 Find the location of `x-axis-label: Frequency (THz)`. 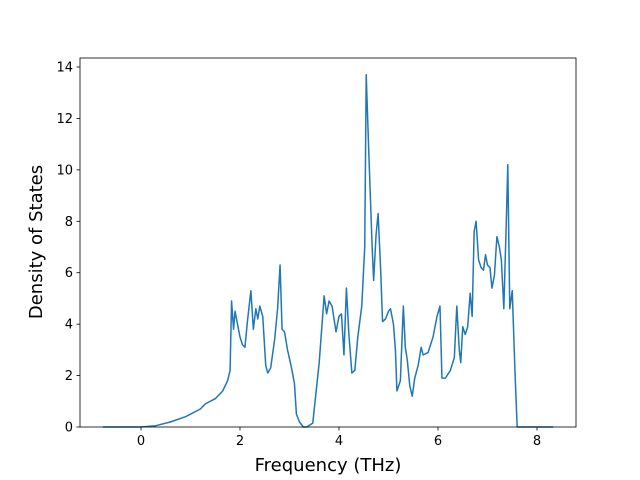

x-axis-label: Frequency (THz) is located at coordinates (328, 465).